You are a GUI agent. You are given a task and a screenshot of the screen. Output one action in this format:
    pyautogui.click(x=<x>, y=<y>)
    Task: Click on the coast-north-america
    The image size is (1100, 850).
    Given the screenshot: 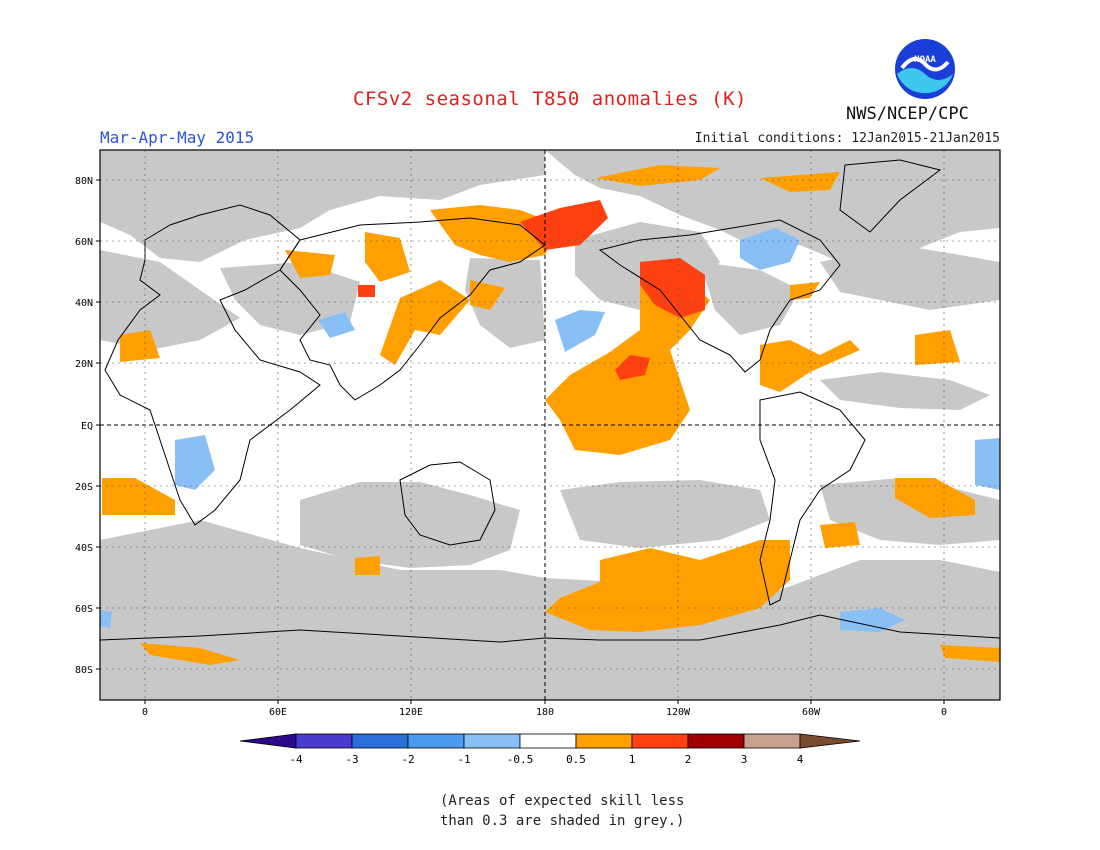 What is the action you would take?
    pyautogui.click(x=719, y=296)
    